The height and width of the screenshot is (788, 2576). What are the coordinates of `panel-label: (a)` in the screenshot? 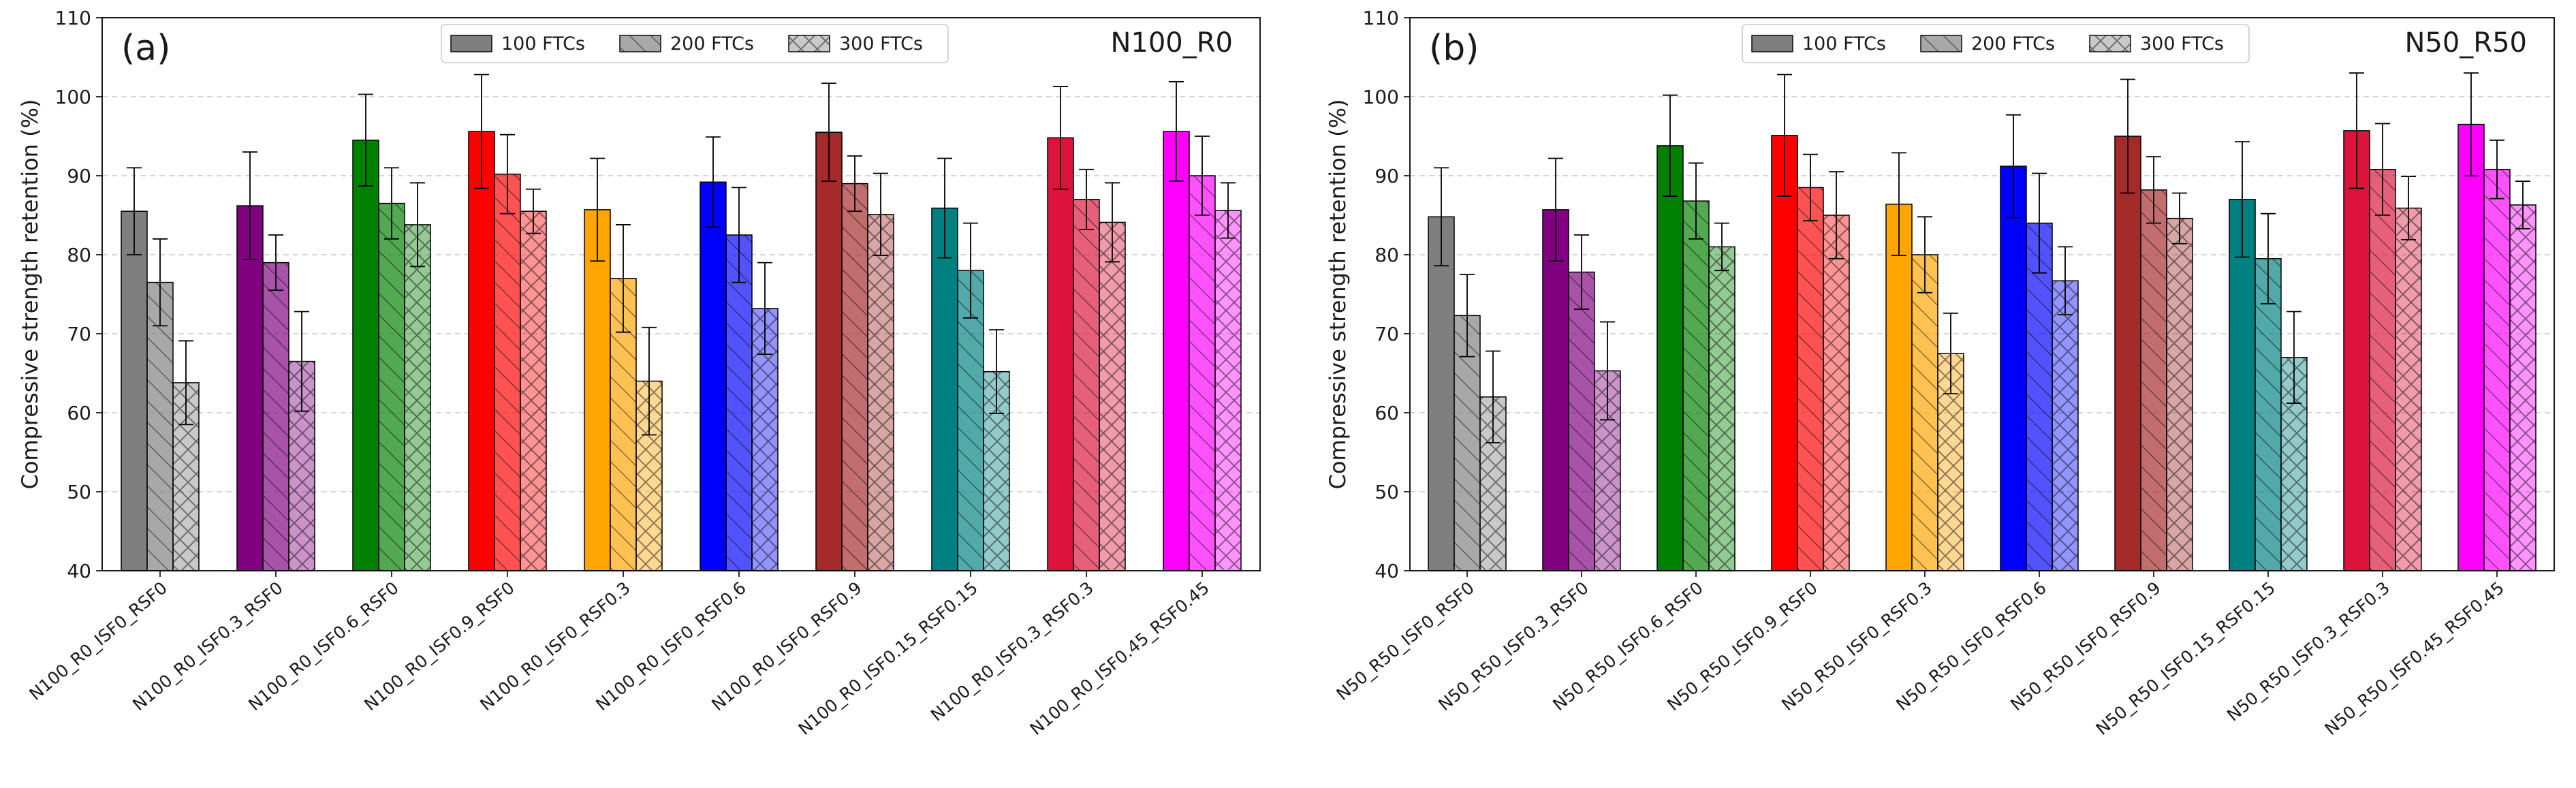 It's located at (145, 48).